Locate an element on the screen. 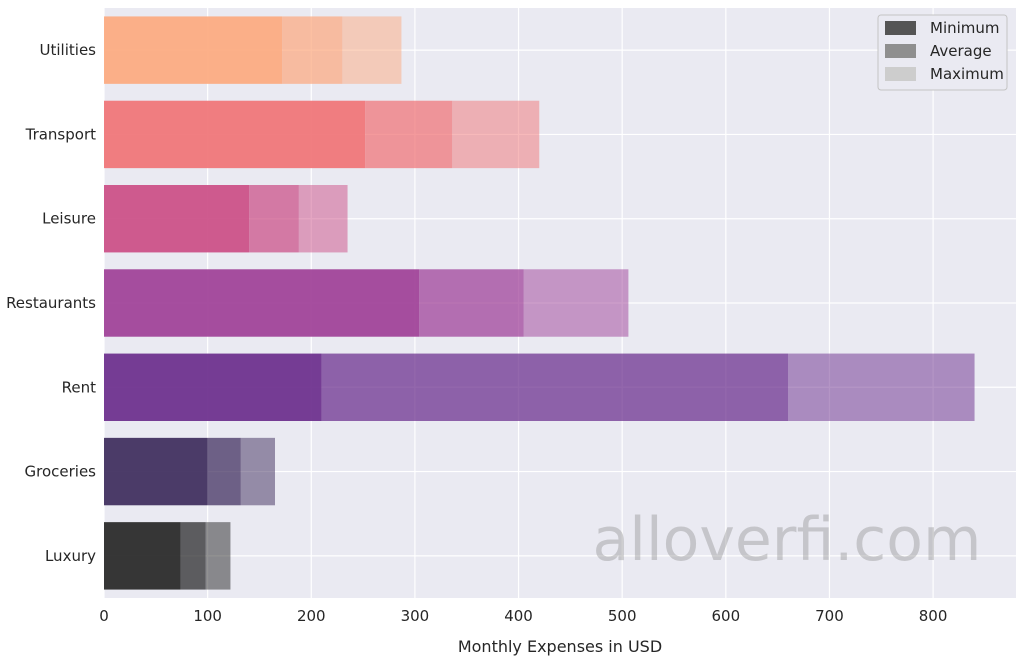 Image resolution: width=1024 pixels, height=662 pixels. y-tick-label: Restaurants is located at coordinates (51, 303).